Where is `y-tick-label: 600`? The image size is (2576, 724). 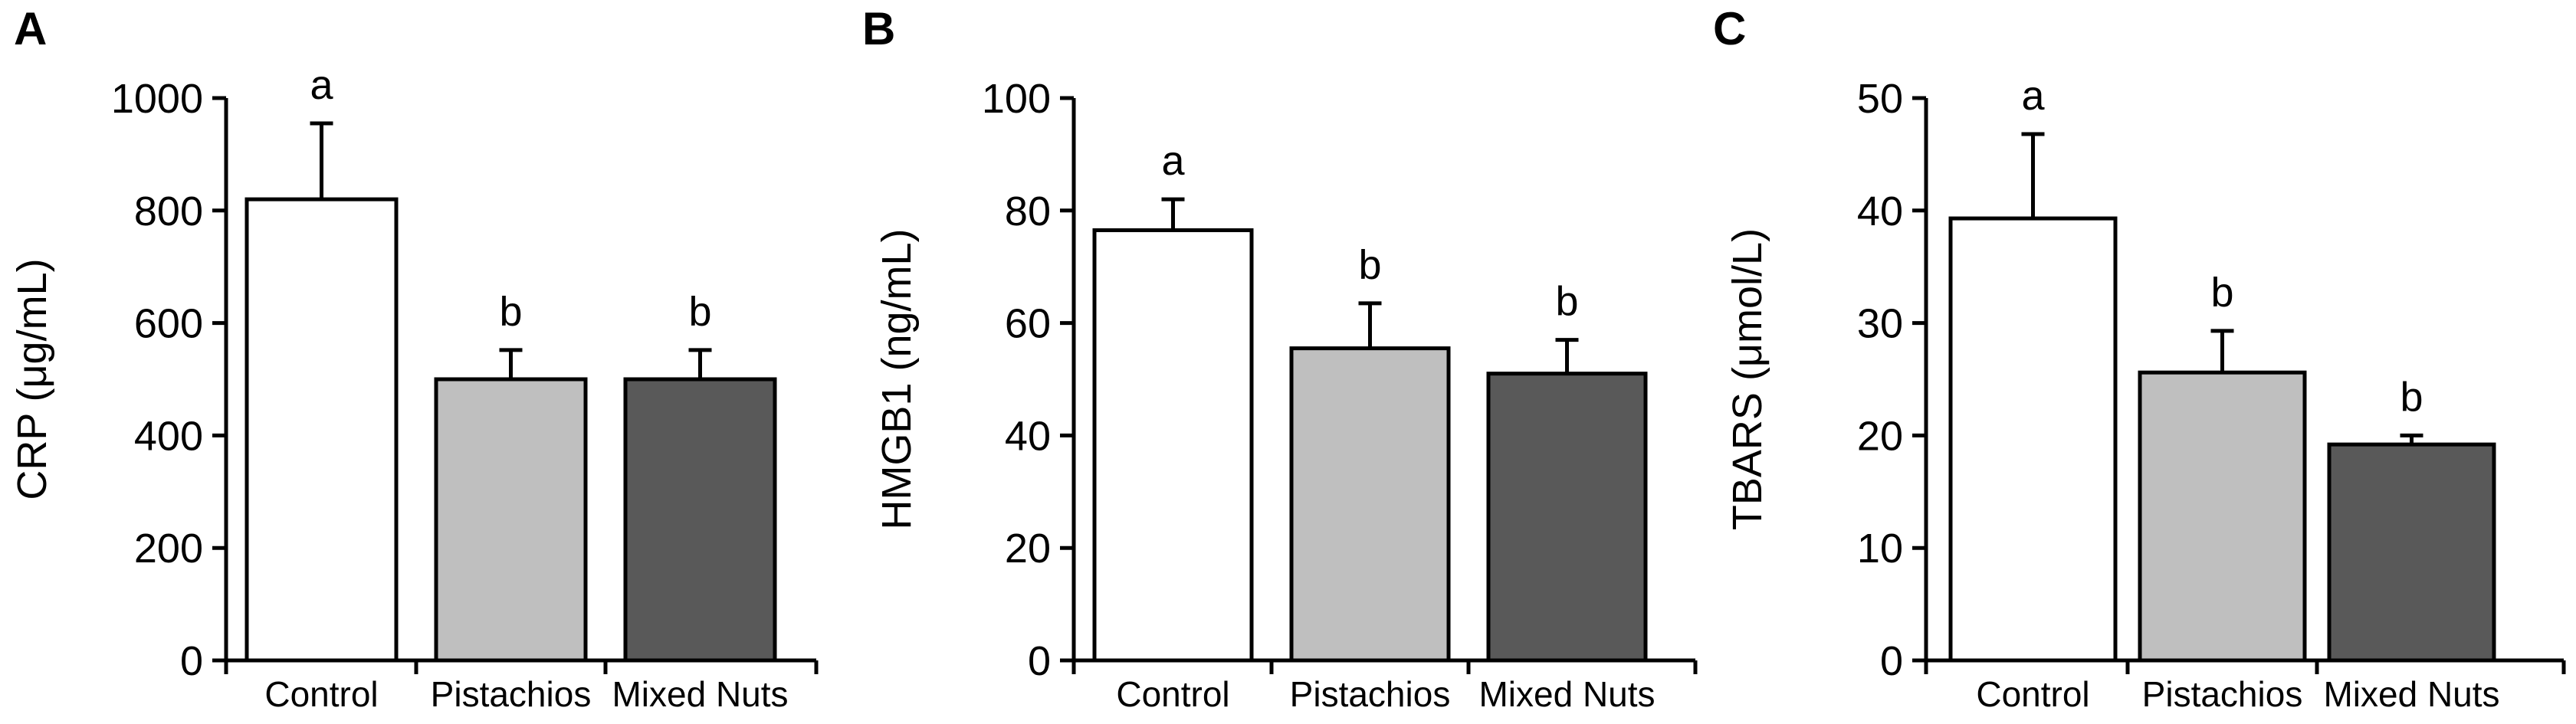 y-tick-label: 600 is located at coordinates (168, 324).